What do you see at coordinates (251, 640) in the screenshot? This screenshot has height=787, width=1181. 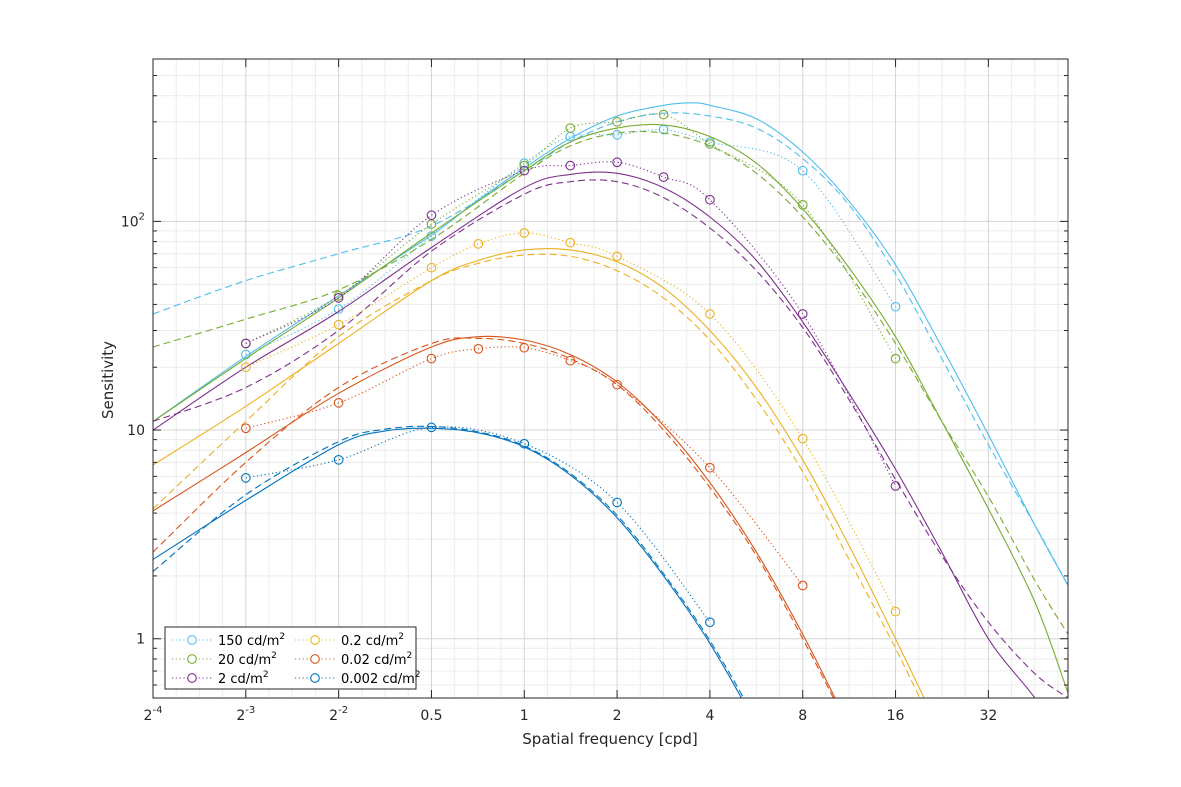 I see `legend-label: 150 cd/m2` at bounding box center [251, 640].